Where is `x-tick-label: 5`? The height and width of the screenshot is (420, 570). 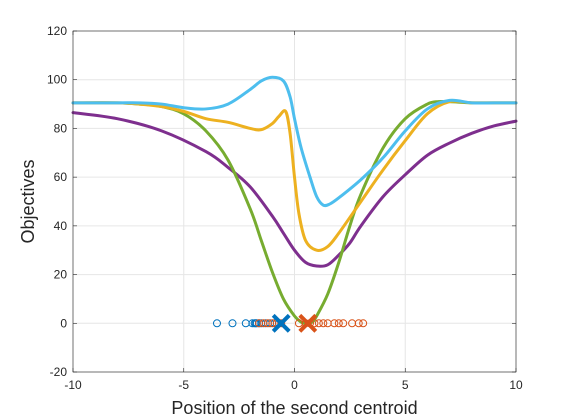 x-tick-label: 5 is located at coordinates (405, 385).